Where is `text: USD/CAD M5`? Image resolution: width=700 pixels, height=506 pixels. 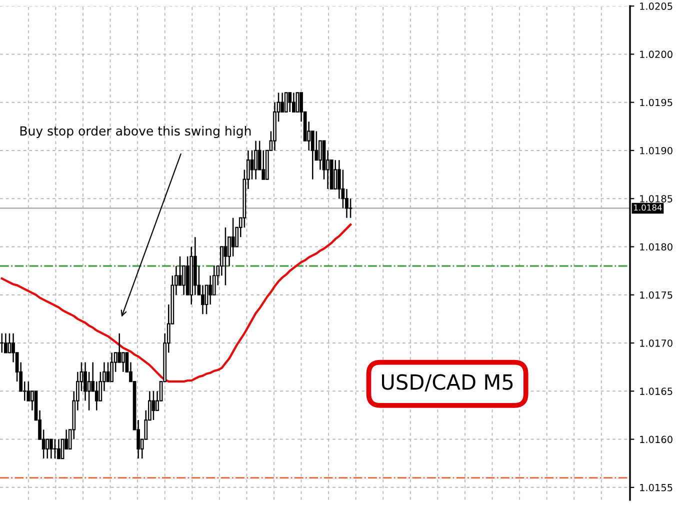
text: USD/CAD M5 is located at coordinates (447, 383).